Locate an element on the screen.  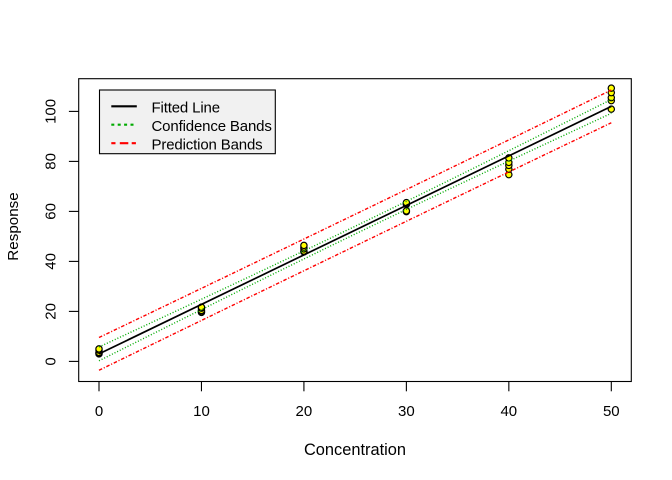
svg-text: 10 is located at coordinates (201, 411).